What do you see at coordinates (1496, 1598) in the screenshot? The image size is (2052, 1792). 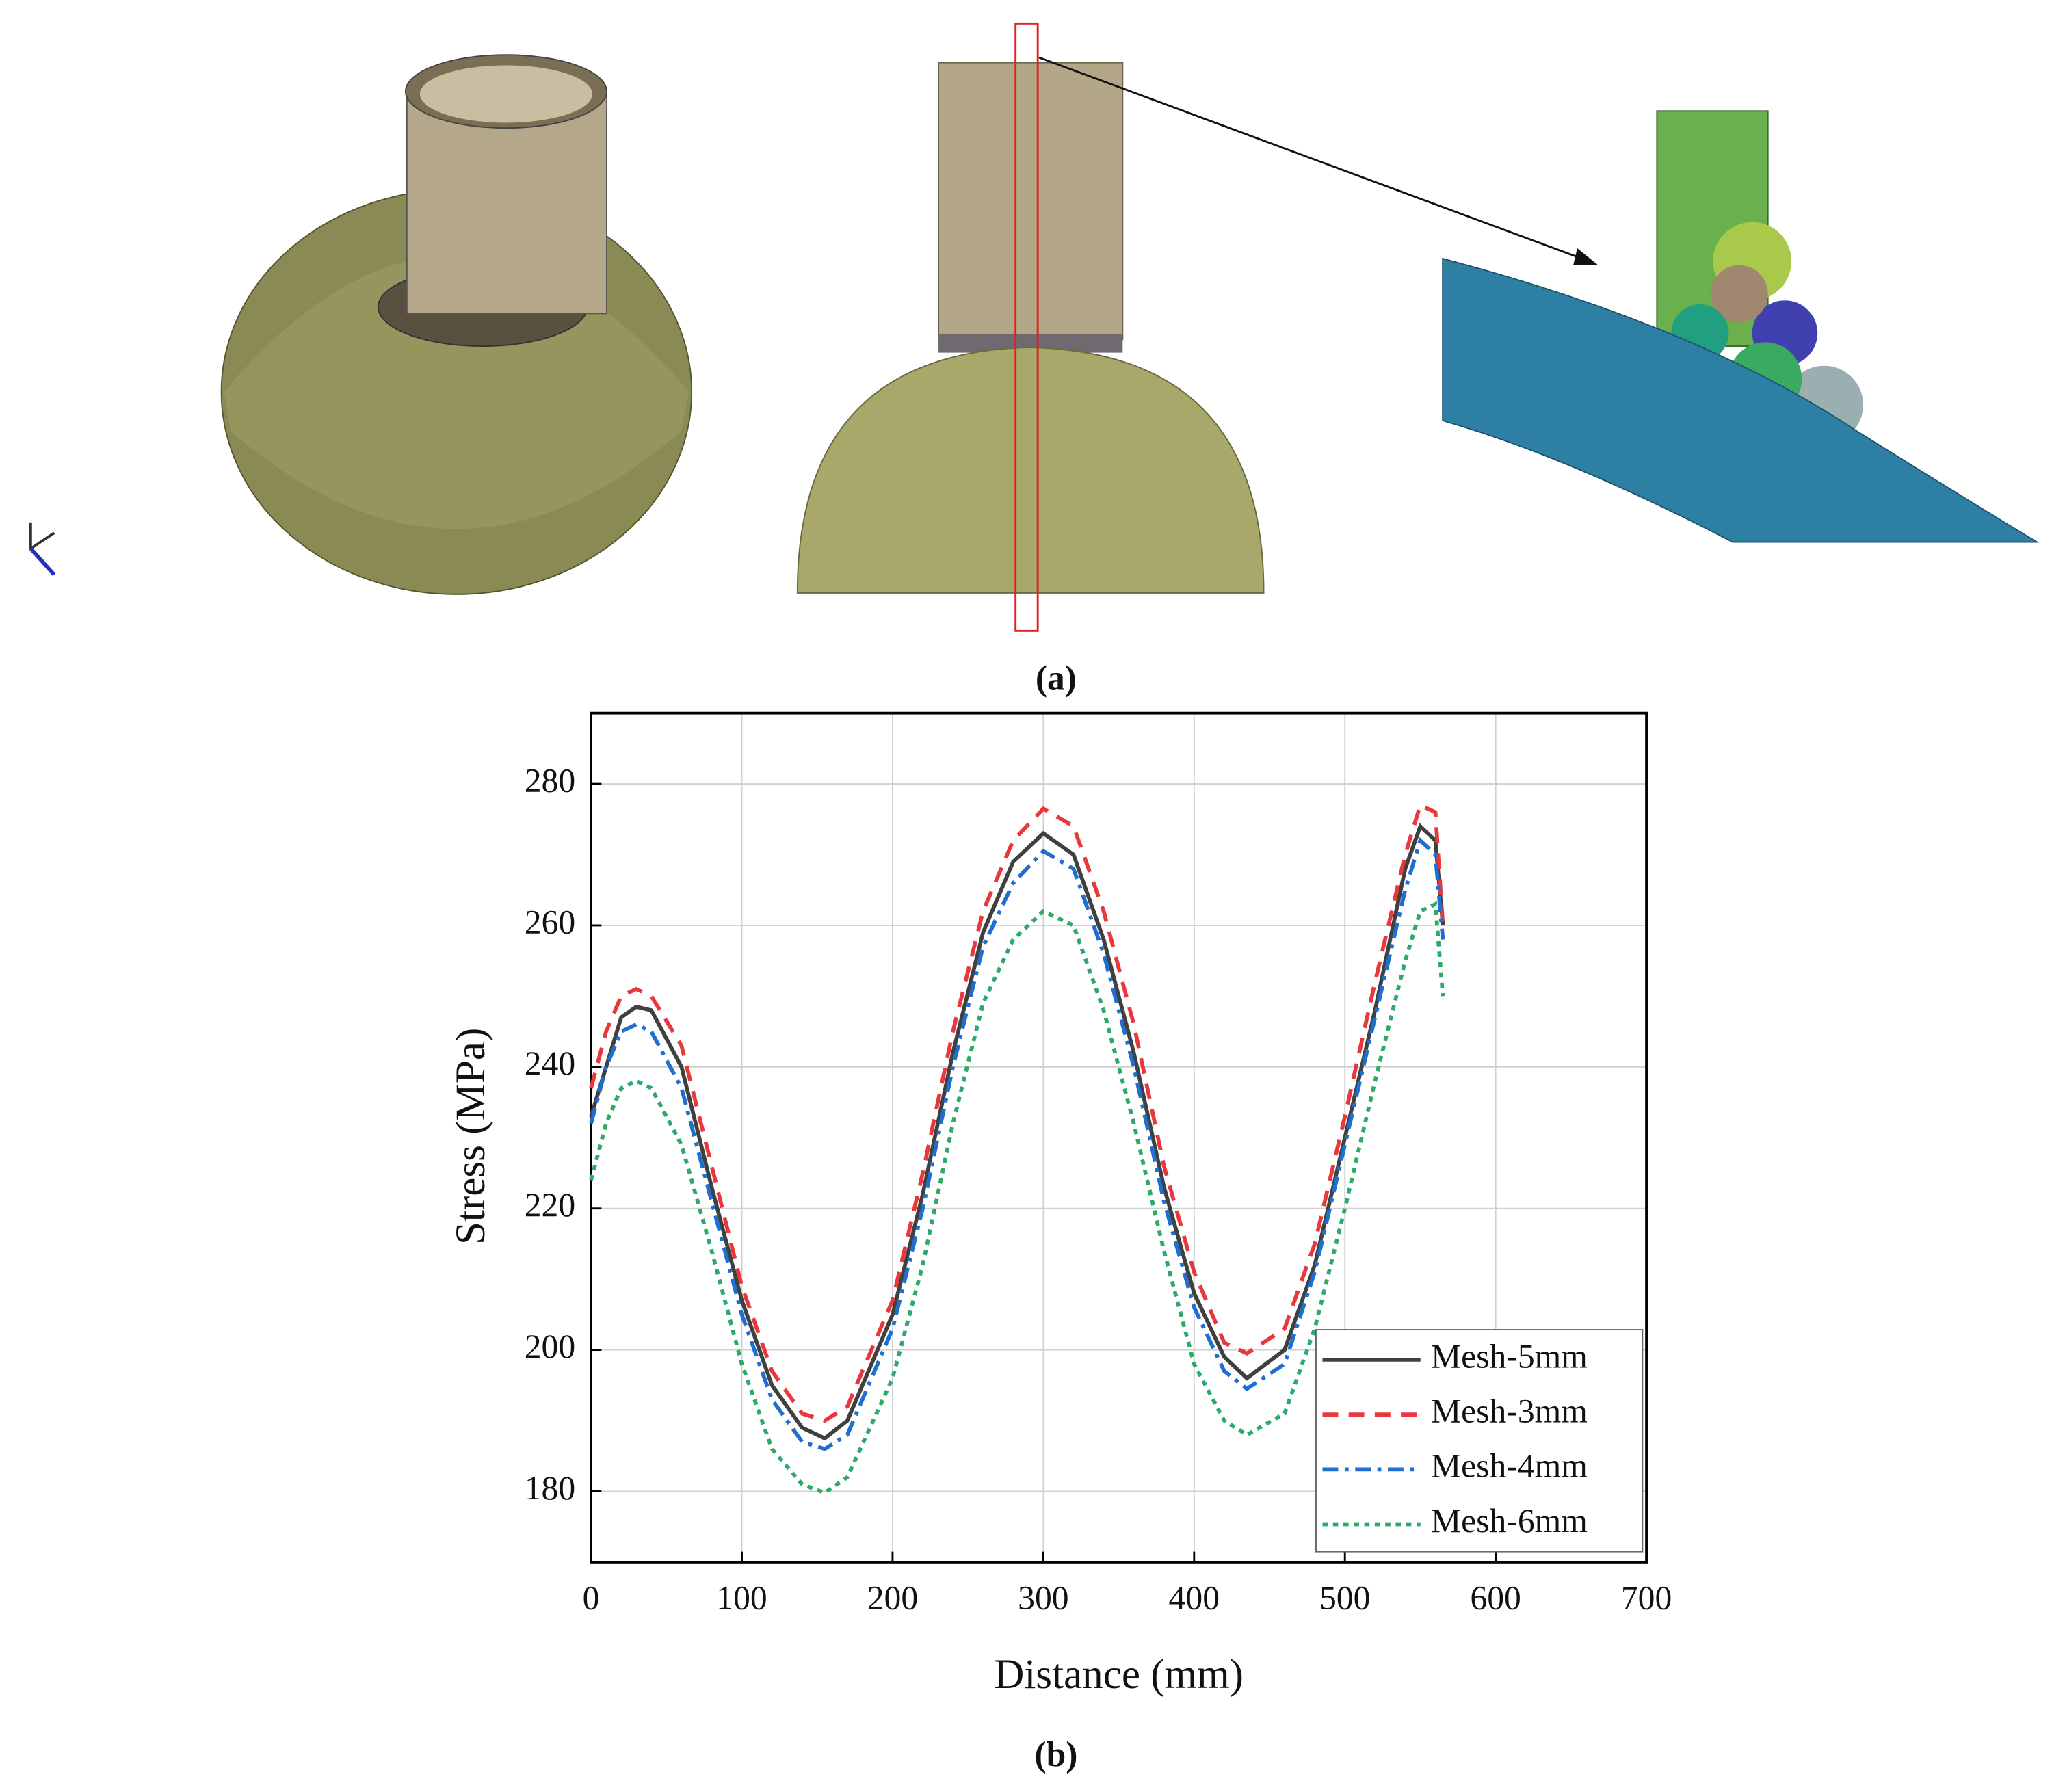 I see `x-tick-label: 600` at bounding box center [1496, 1598].